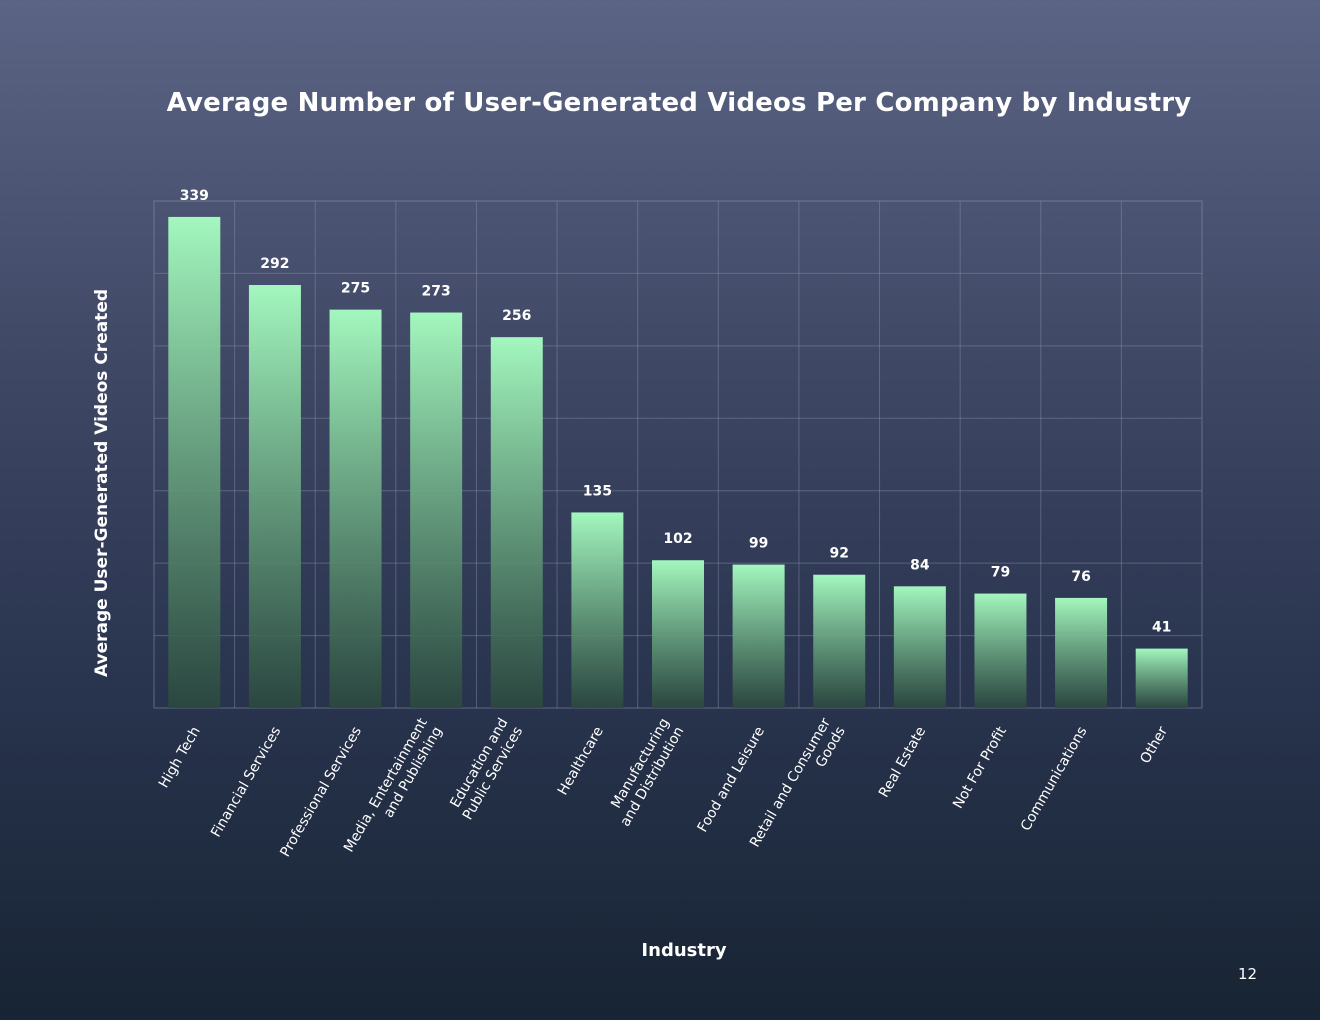 The image size is (1320, 1020). Describe the element at coordinates (677, 539) in the screenshot. I see `data-label: 102` at that location.